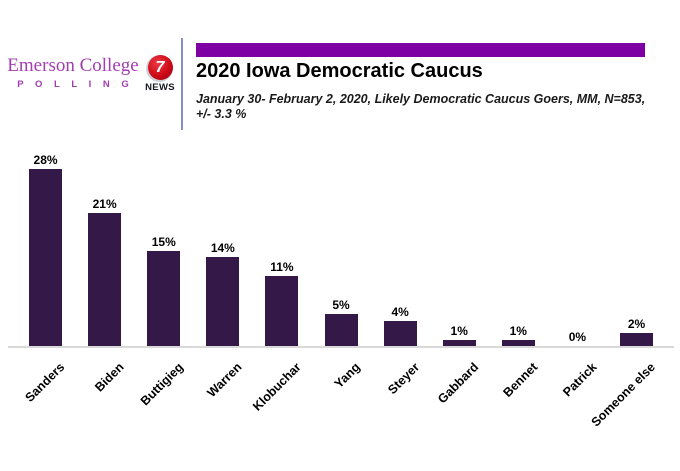 This screenshot has height=471, width=680. I want to click on news-label: NEWS, so click(160, 87).